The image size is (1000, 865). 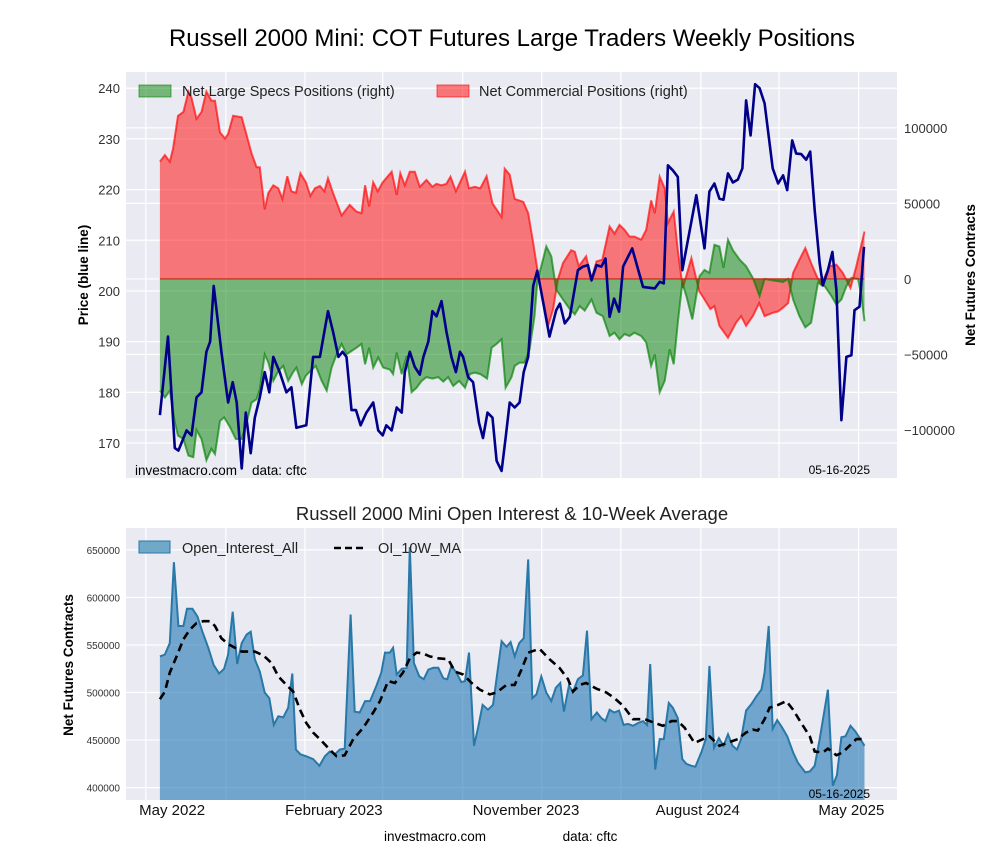 I want to click on price-tick-label: 180, so click(x=109, y=392).